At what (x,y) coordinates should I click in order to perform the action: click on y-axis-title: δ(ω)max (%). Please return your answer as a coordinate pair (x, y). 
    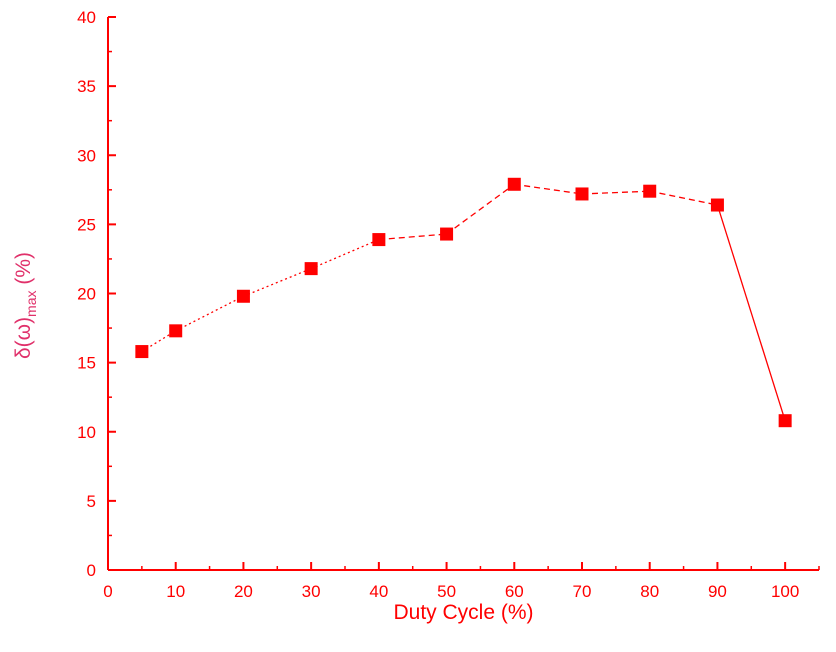
    Looking at the image, I should click on (25, 305).